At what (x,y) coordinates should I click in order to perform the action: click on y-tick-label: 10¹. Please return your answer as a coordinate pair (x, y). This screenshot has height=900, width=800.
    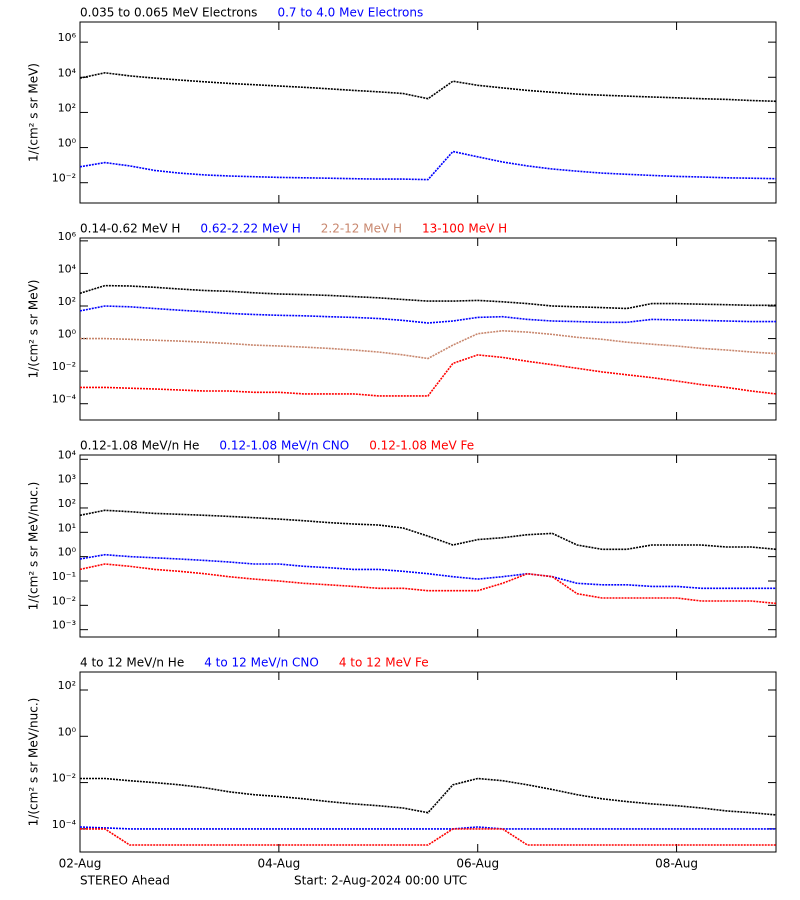
    Looking at the image, I should click on (67, 527).